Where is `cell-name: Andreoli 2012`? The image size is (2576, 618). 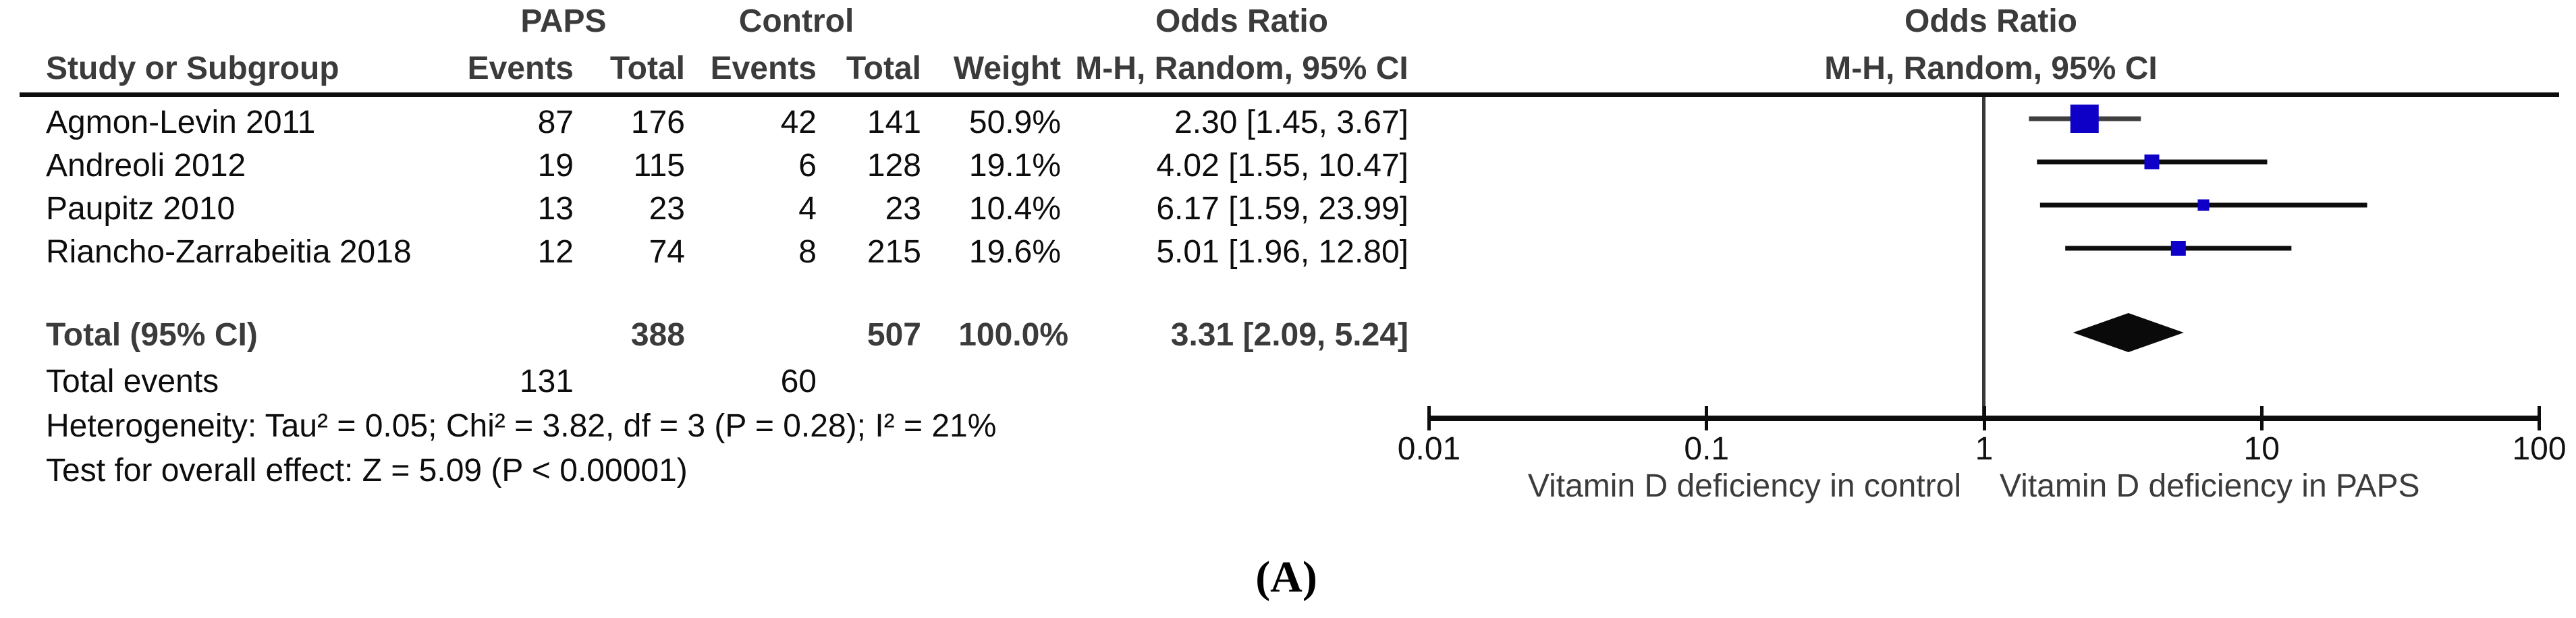 cell-name: Andreoli 2012 is located at coordinates (146, 166).